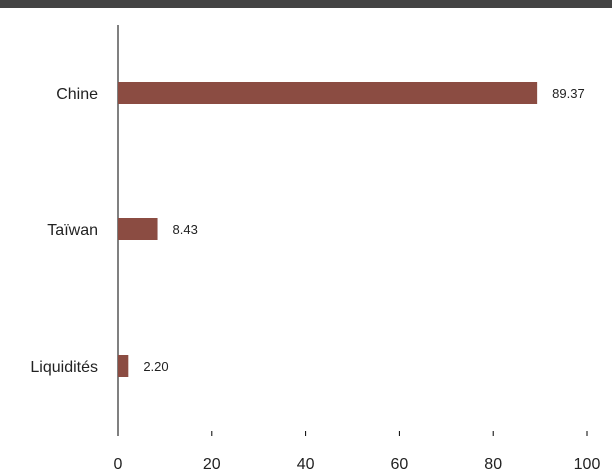 The image size is (612, 473). I want to click on x-tick-label: 0, so click(118, 464).